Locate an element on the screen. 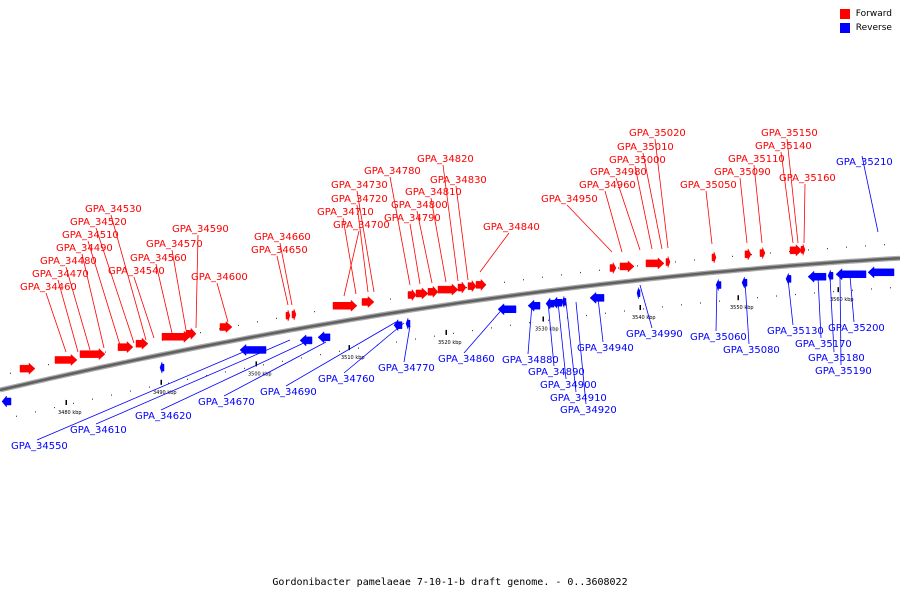  reverse-gene-label: GPA_34860 is located at coordinates (466, 359).